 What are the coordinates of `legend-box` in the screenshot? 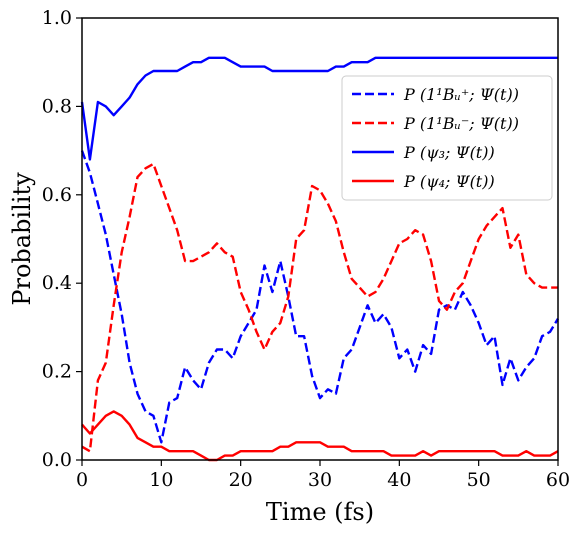 It's located at (447, 138).